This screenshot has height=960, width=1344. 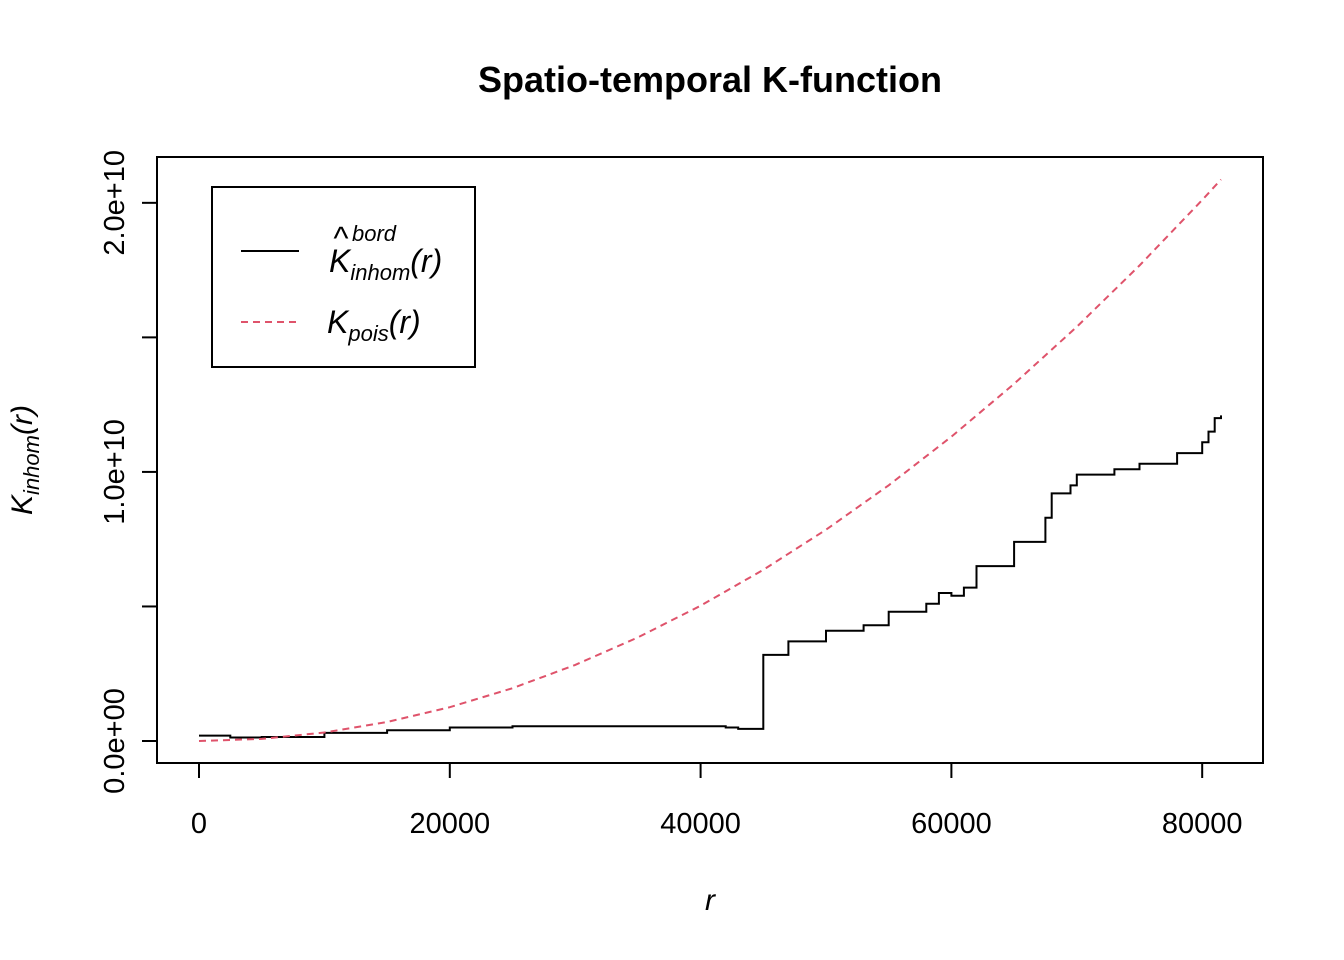 I want to click on y-axis-label: Kinhom(r), so click(x=25, y=460).